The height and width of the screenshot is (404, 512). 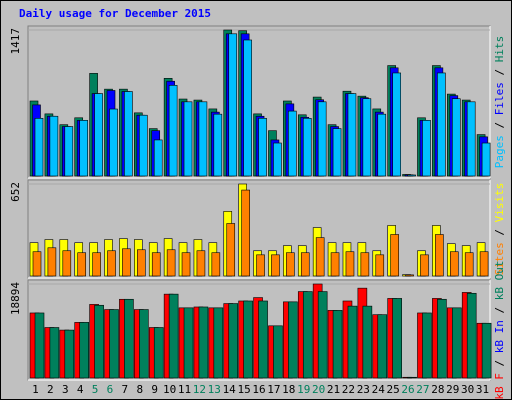 I want to click on legend: Pages / Files / Hits, so click(x=499, y=102).